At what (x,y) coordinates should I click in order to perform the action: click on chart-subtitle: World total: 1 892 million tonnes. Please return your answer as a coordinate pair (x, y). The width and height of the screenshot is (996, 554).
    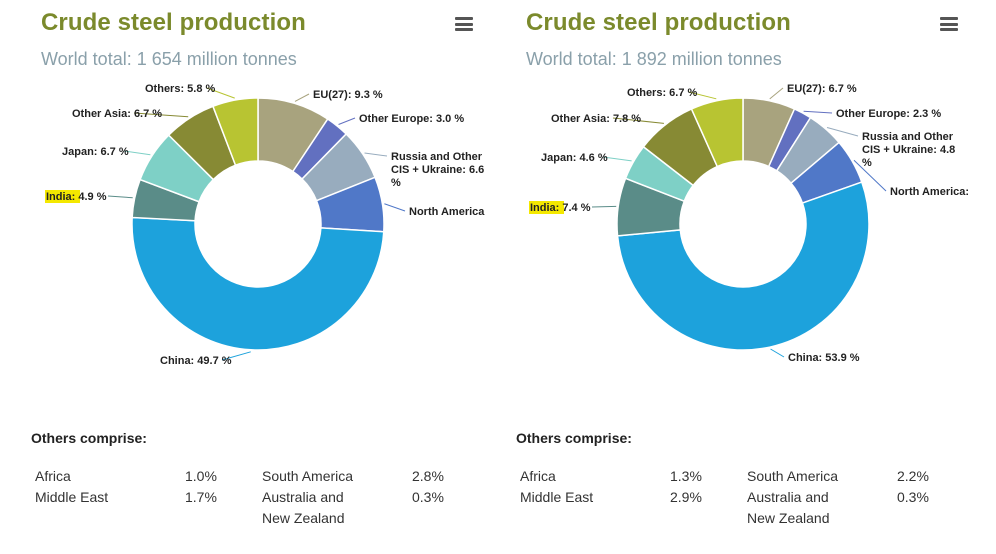
    Looking at the image, I should click on (654, 59).